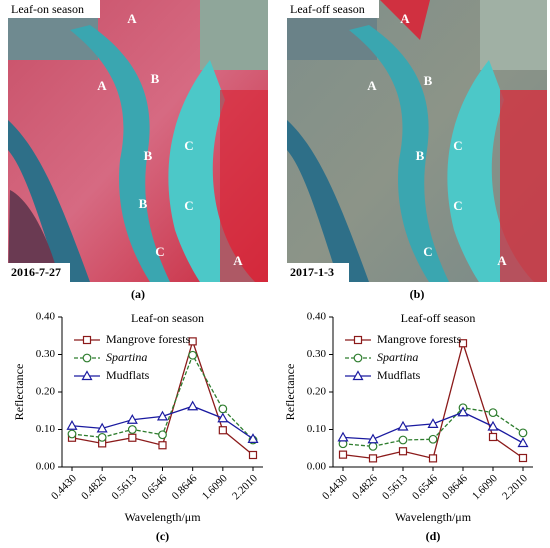  What do you see at coordinates (433, 536) in the screenshot?
I see `chart-caption: (d)` at bounding box center [433, 536].